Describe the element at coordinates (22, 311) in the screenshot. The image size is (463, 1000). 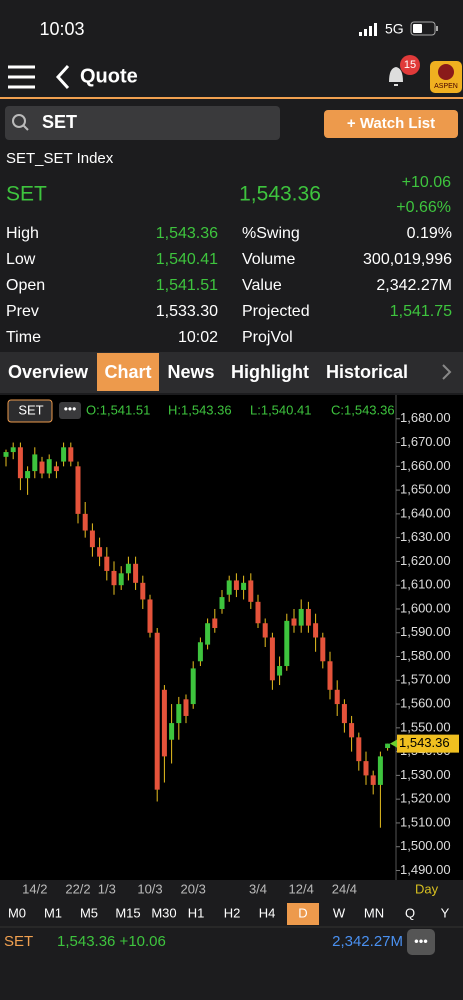
I see `quote-label: Prev` at that location.